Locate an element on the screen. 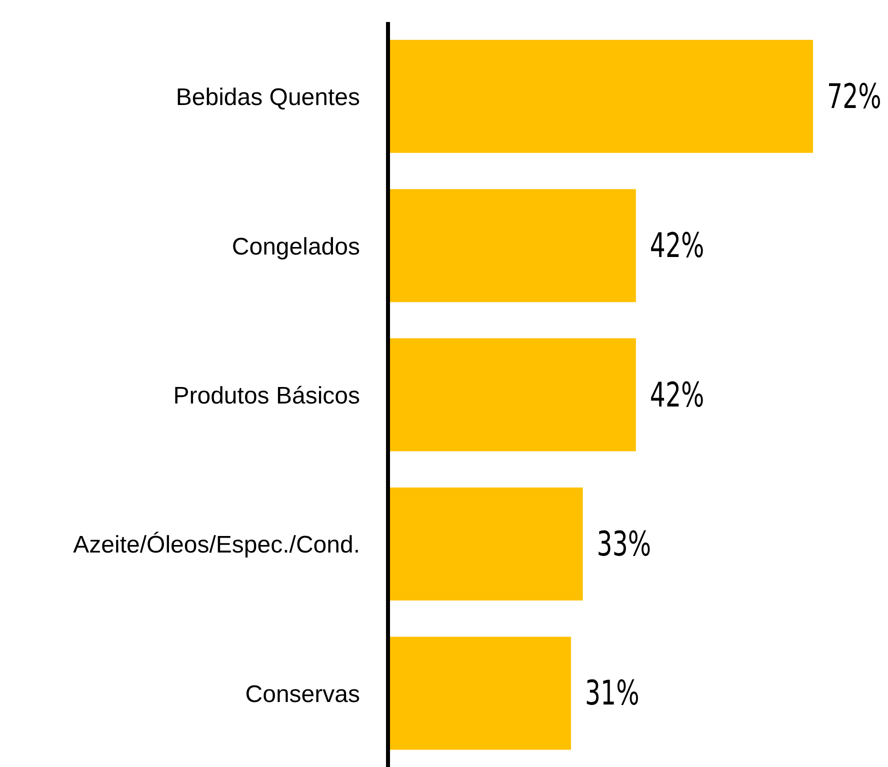 The width and height of the screenshot is (888, 767). data-label: 31% is located at coordinates (612, 693).